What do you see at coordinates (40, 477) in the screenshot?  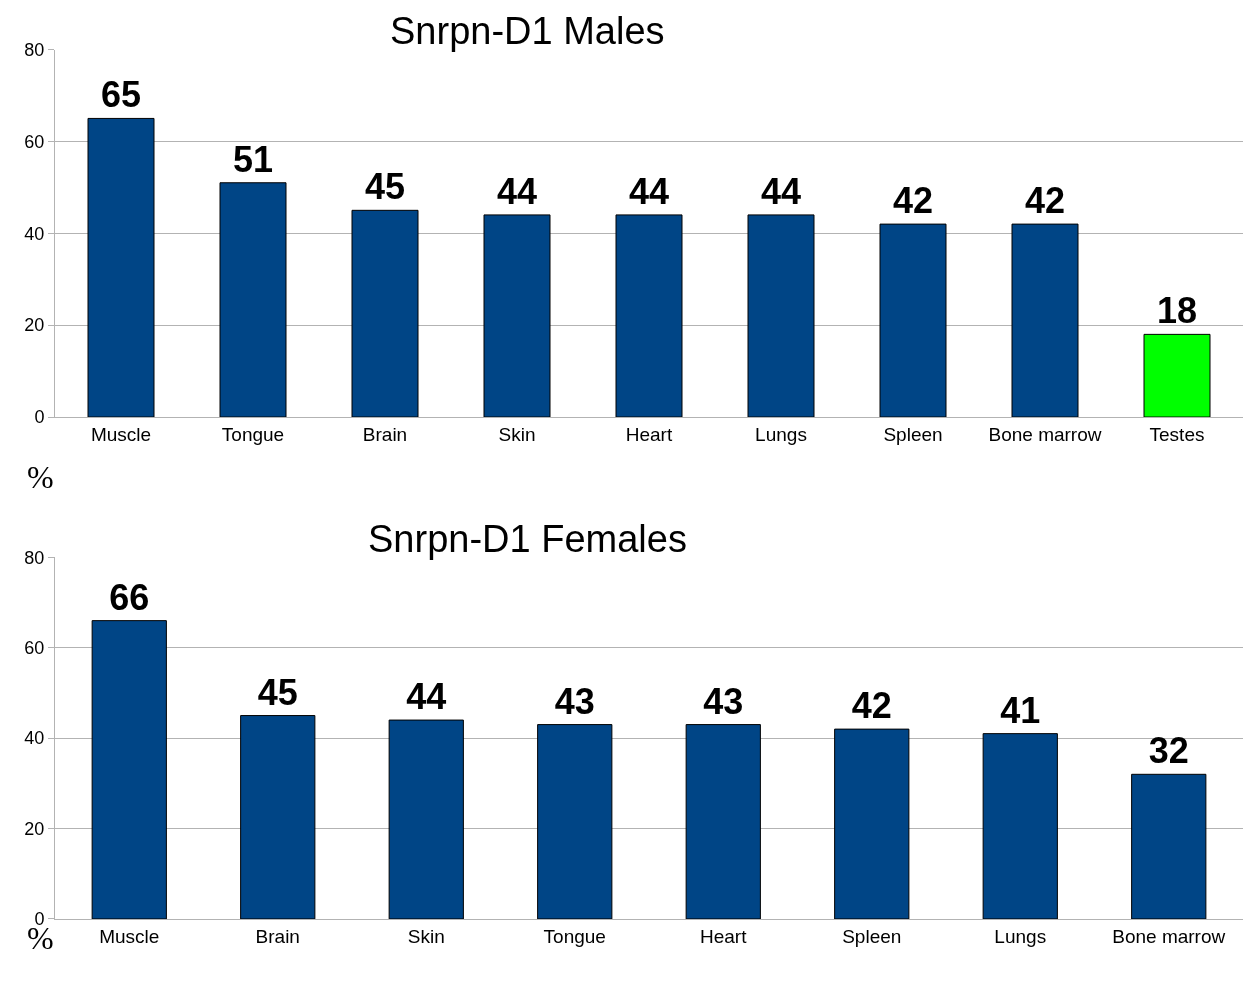 I see `y-axis-title: %` at bounding box center [40, 477].